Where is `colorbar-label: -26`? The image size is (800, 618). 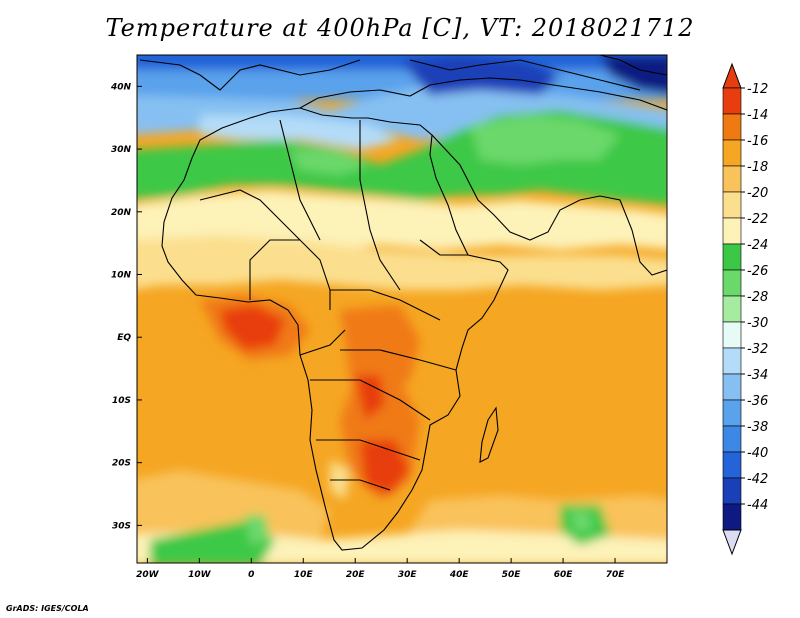
colorbar-label: -26 is located at coordinates (757, 271).